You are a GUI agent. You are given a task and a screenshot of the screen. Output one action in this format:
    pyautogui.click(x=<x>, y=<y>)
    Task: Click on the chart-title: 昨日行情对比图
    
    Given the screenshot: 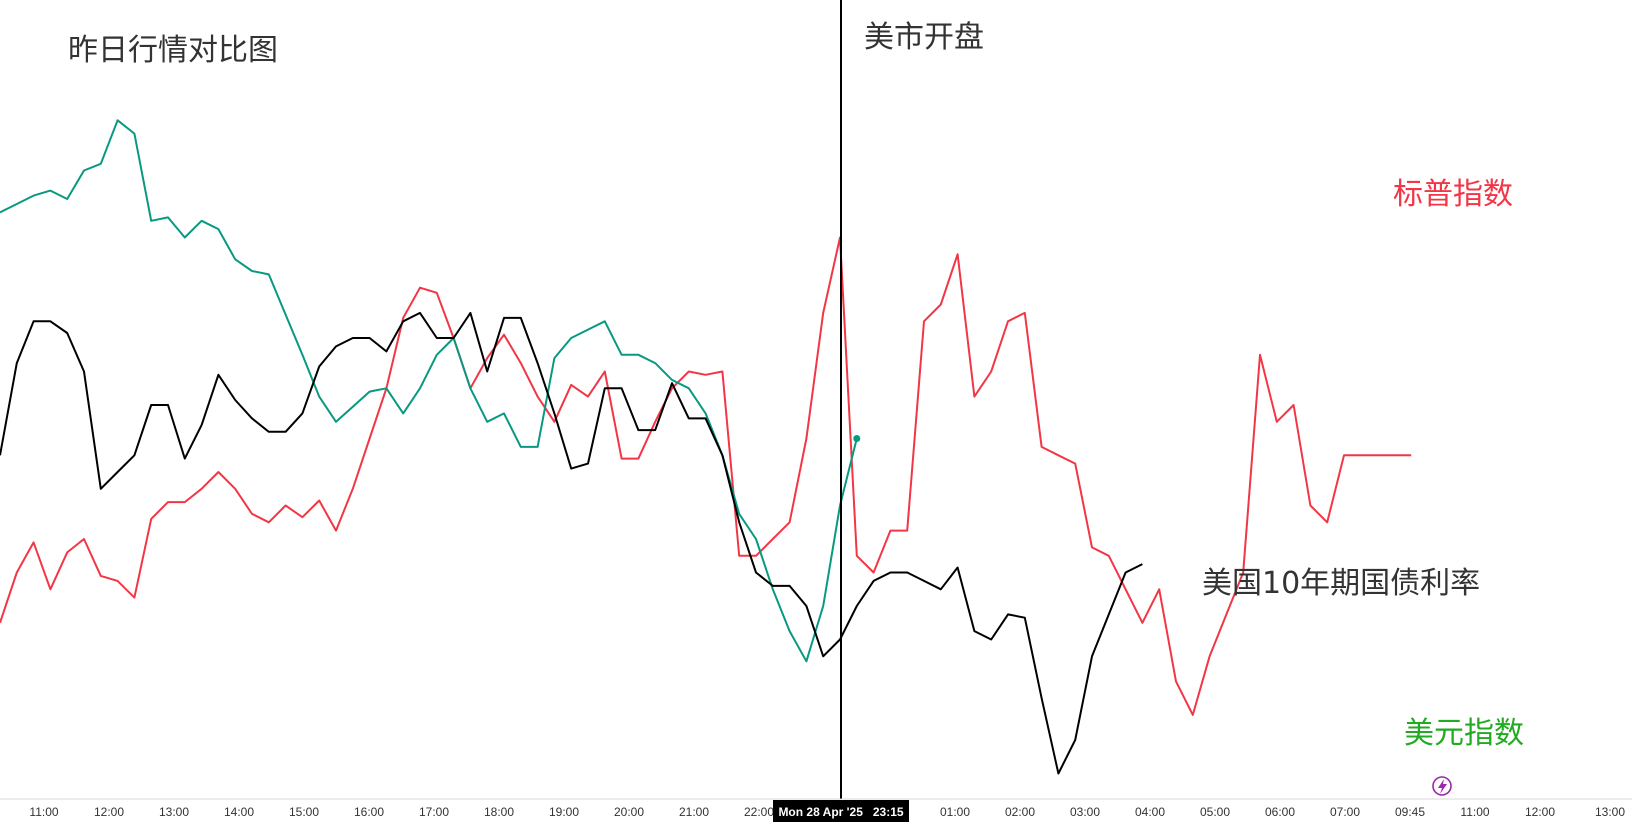 What is the action you would take?
    pyautogui.click(x=173, y=50)
    